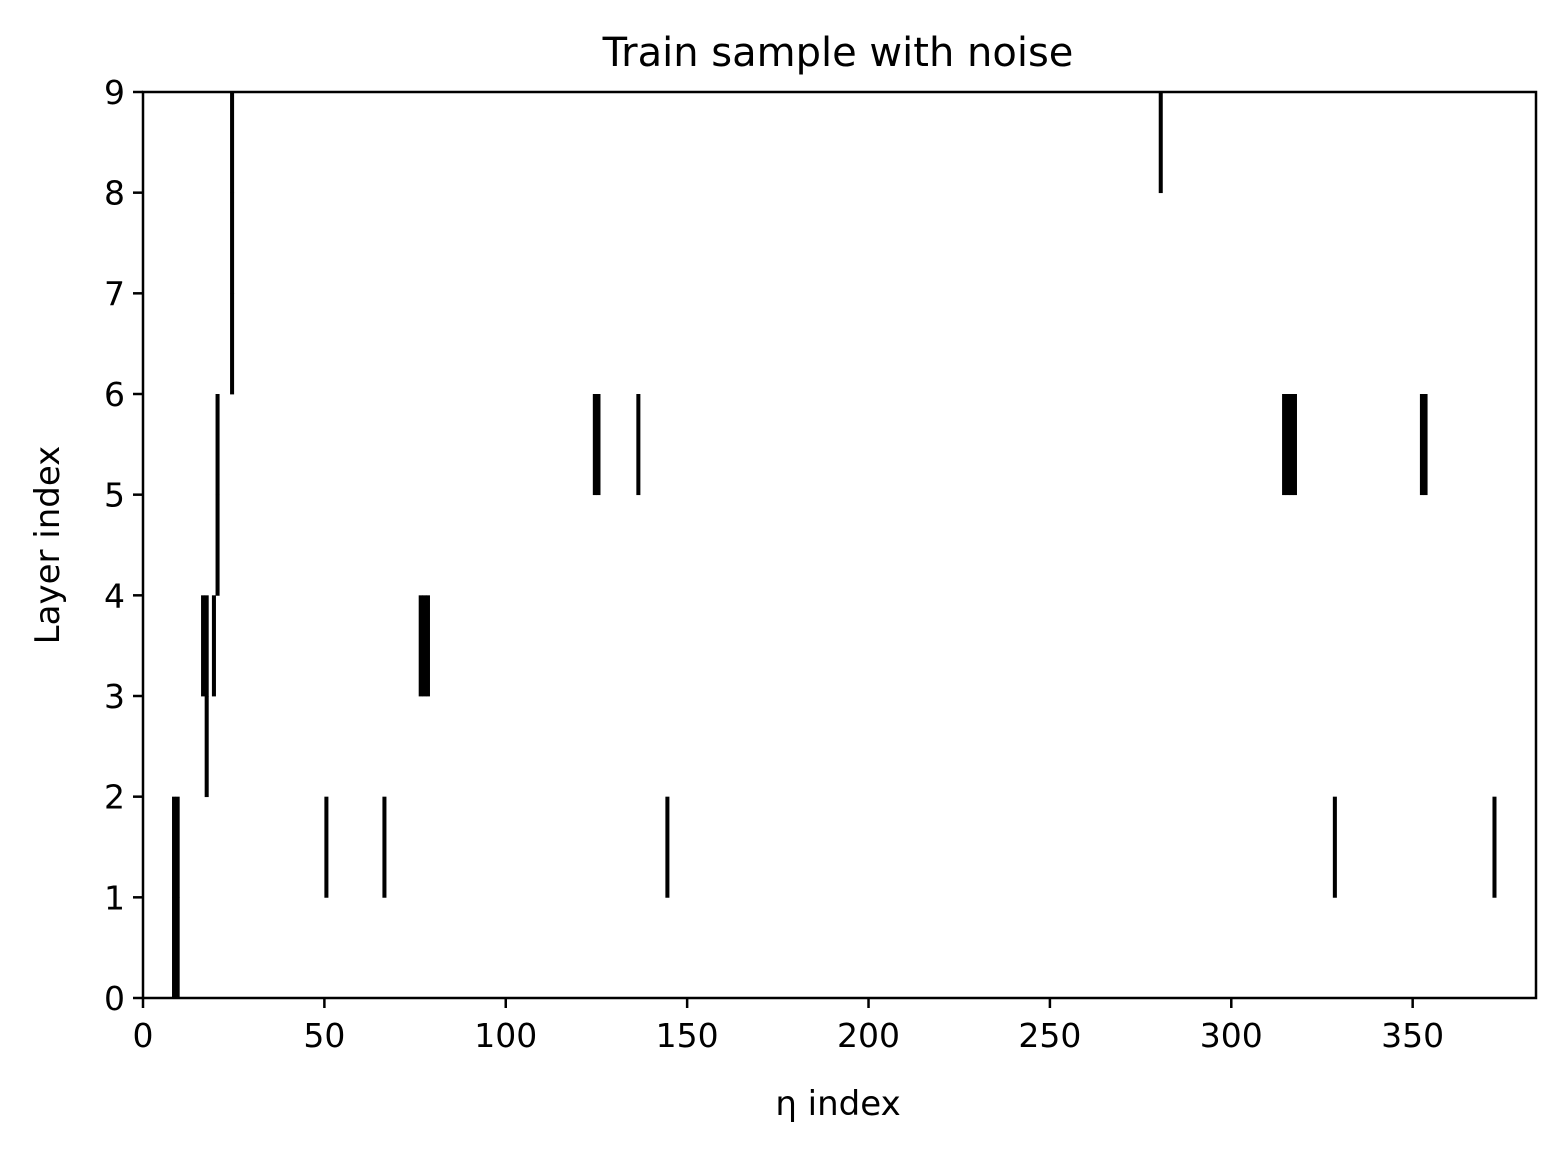 This screenshot has width=1567, height=1154. What do you see at coordinates (114, 998) in the screenshot?
I see `y-tick-label: 0` at bounding box center [114, 998].